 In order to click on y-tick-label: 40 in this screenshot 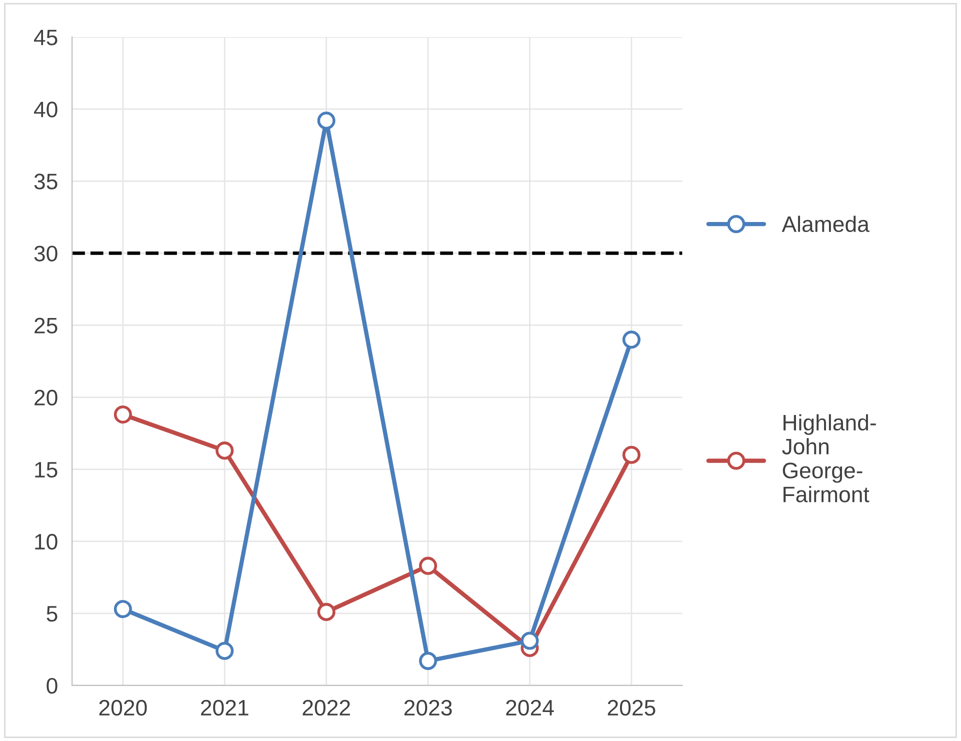, I will do `click(46, 110)`.